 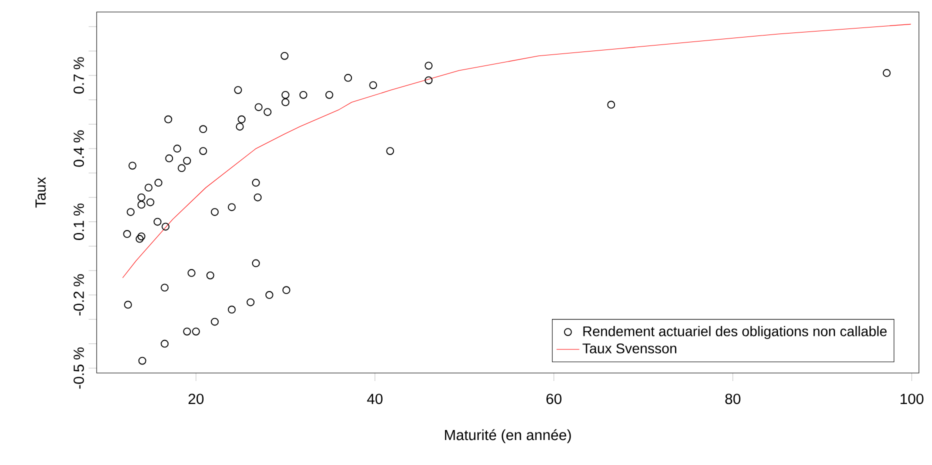 I want to click on y-tick-label: 0.1 %, so click(x=79, y=222).